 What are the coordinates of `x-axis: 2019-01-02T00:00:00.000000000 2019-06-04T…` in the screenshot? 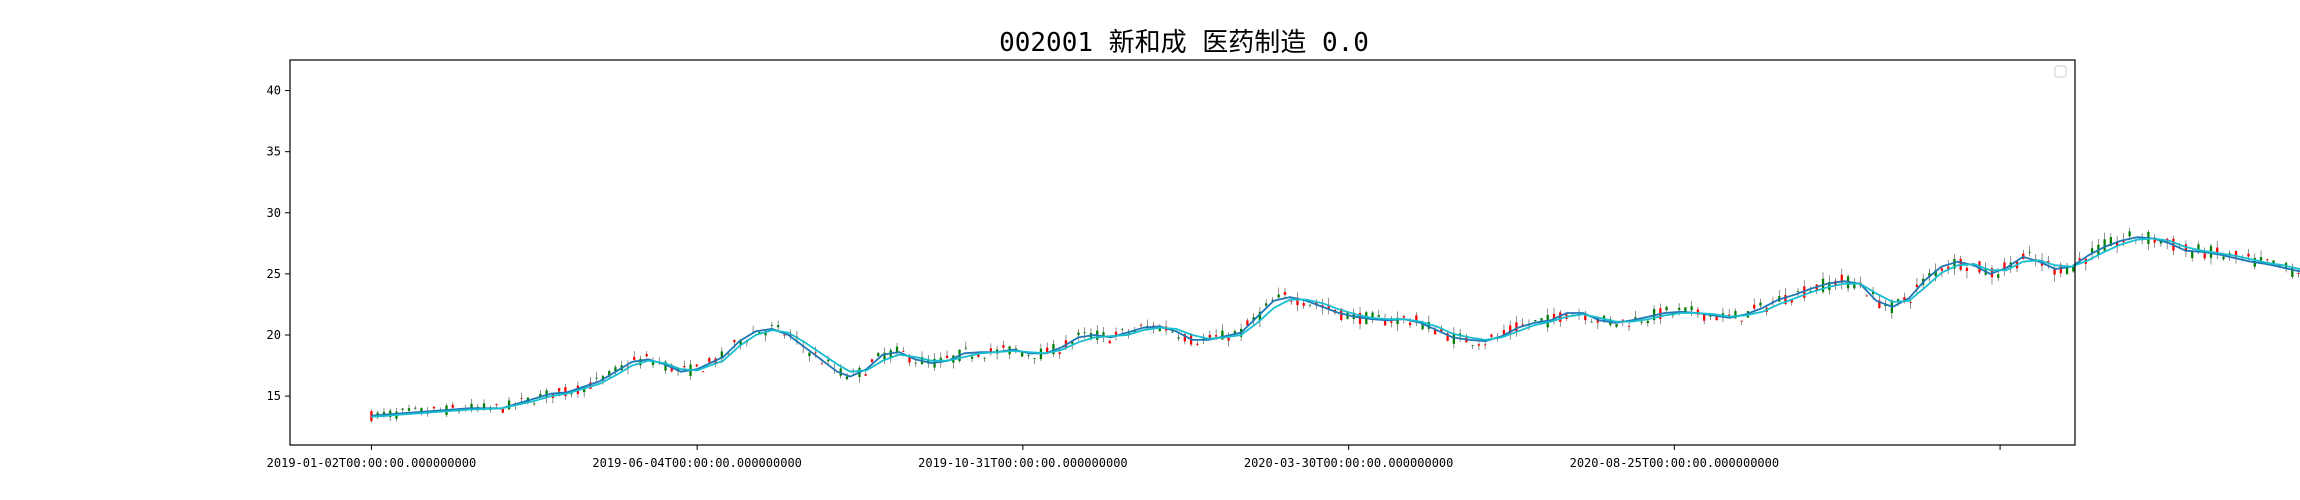 It's located at (1134, 457).